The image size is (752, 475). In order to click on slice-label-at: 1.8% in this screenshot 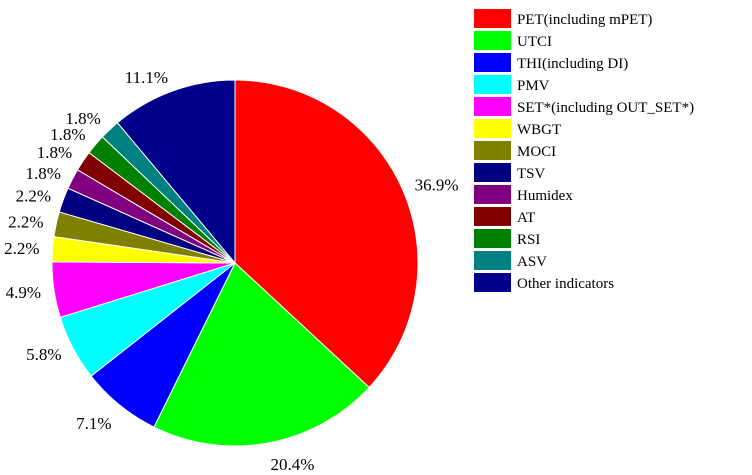, I will do `click(54, 152)`.